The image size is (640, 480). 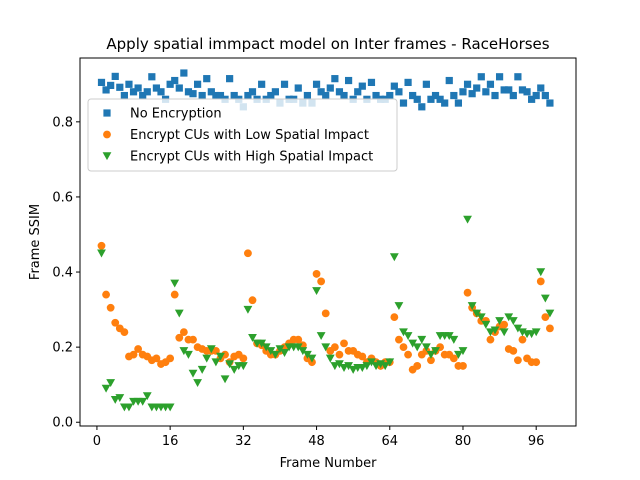 I want to click on x-tick-label: 32, so click(x=243, y=441).